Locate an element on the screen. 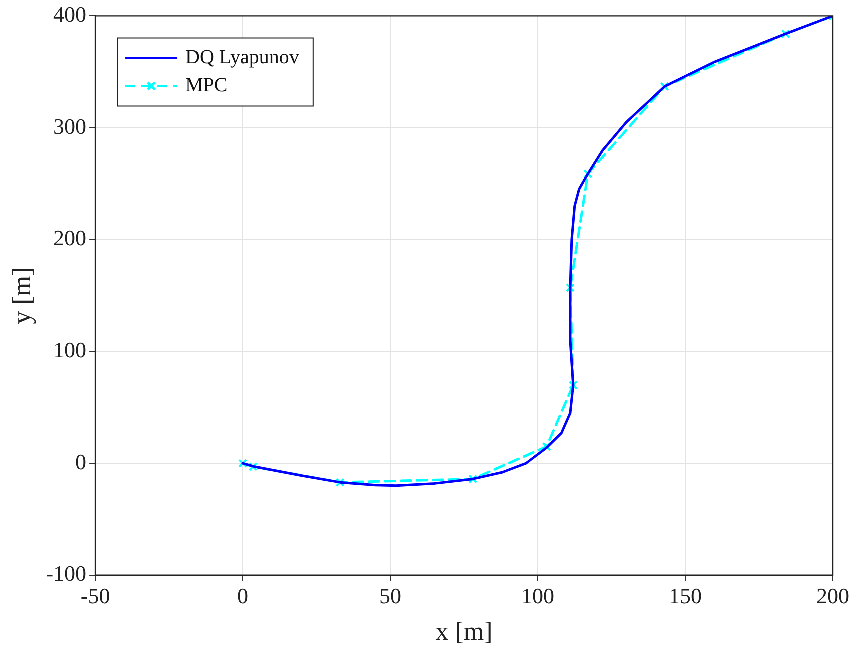  x-tick-label: 150 is located at coordinates (685, 595).